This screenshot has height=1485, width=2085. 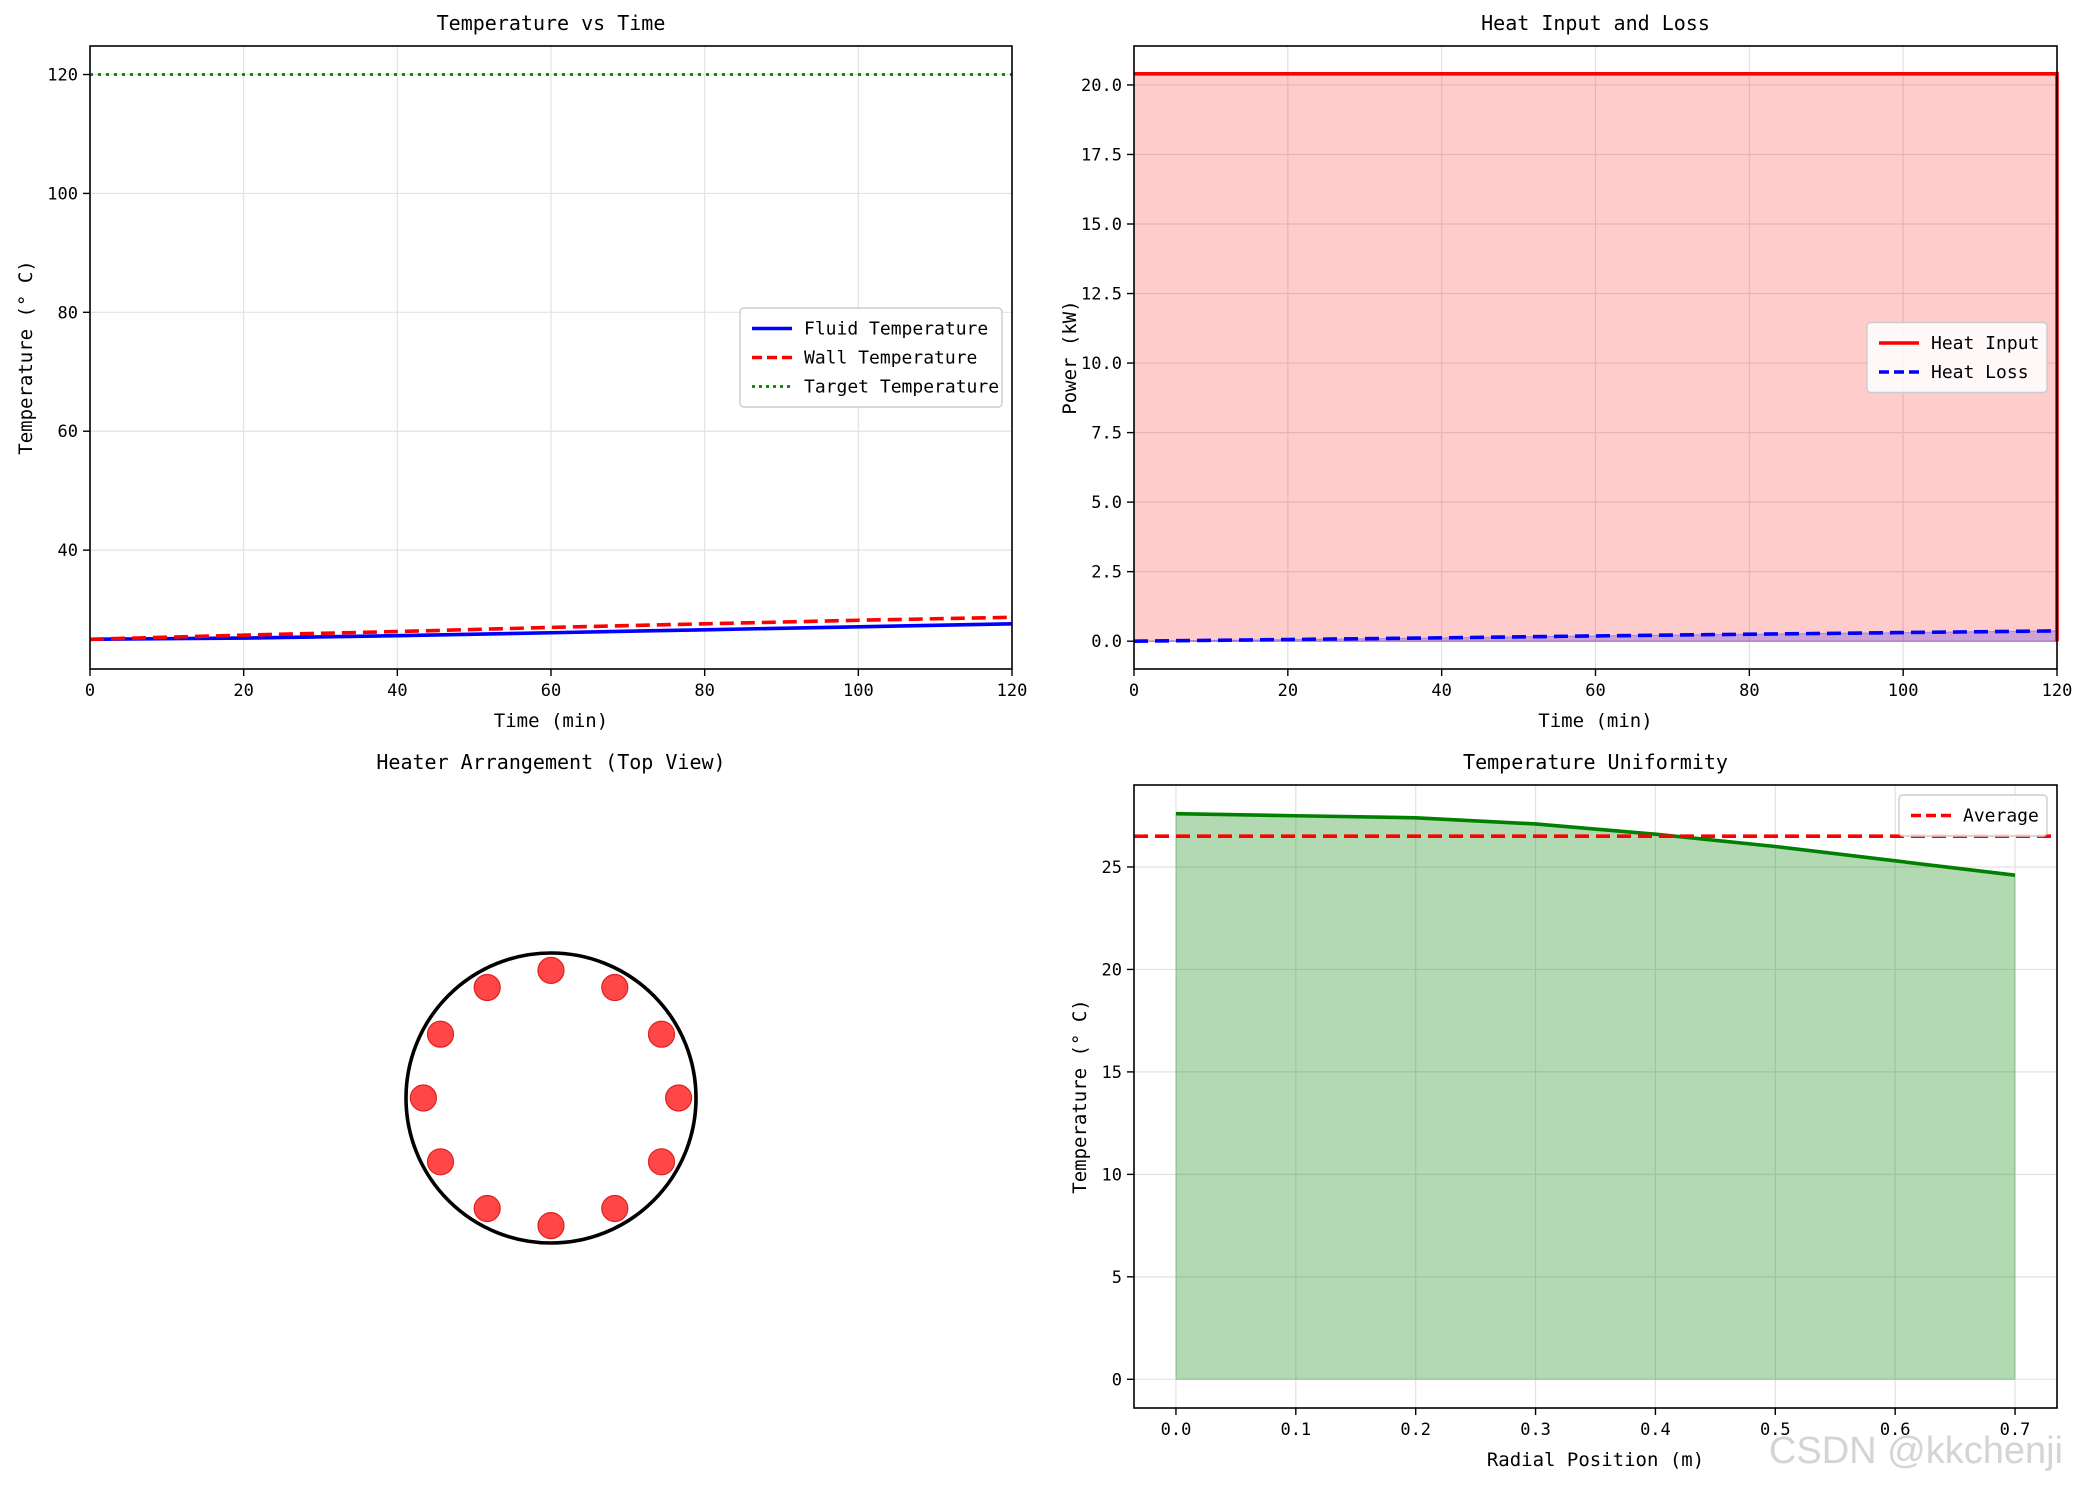 I want to click on legend-label: Wall Temperature, so click(x=890, y=358).